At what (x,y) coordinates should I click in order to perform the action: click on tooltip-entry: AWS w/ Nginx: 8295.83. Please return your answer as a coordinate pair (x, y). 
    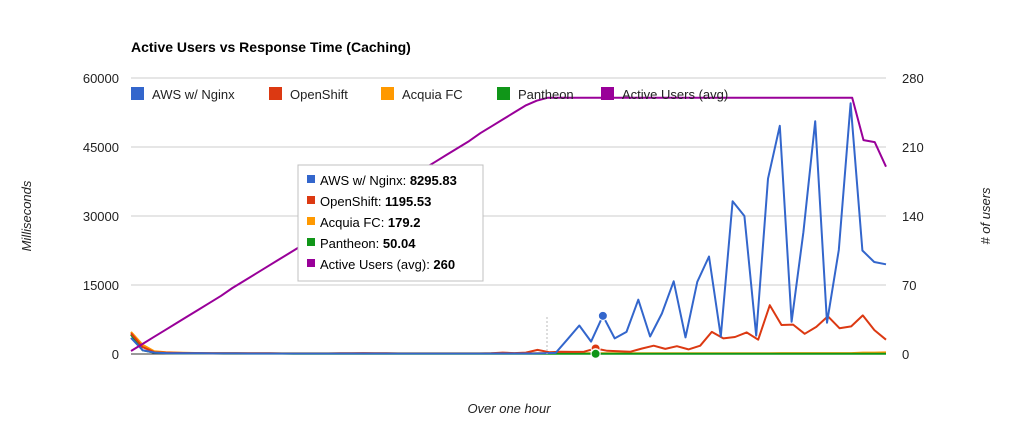
    Looking at the image, I should click on (388, 180).